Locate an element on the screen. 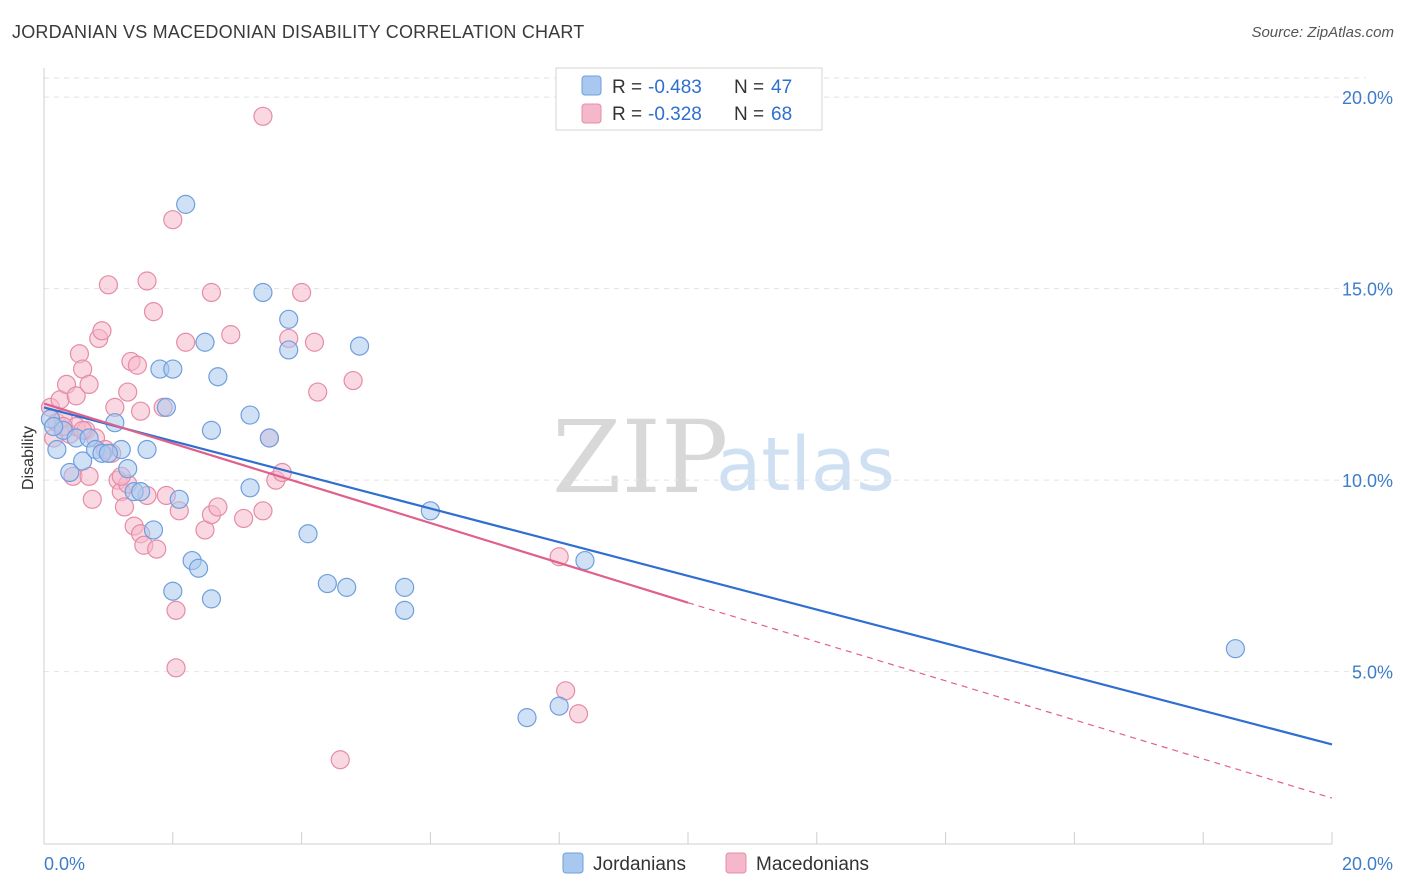 The height and width of the screenshot is (892, 1406). x-tick-label-min: 0.0% is located at coordinates (64, 864).